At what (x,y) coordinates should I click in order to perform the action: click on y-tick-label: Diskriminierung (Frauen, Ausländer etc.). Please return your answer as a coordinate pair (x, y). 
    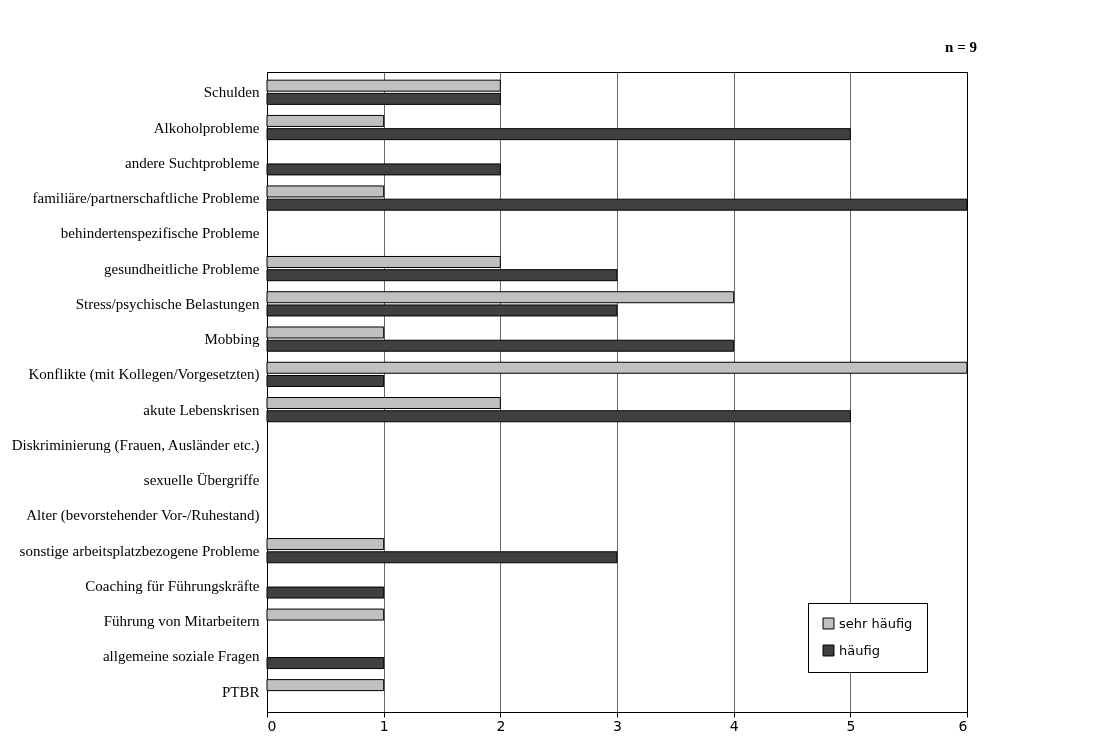
    Looking at the image, I should click on (135, 445).